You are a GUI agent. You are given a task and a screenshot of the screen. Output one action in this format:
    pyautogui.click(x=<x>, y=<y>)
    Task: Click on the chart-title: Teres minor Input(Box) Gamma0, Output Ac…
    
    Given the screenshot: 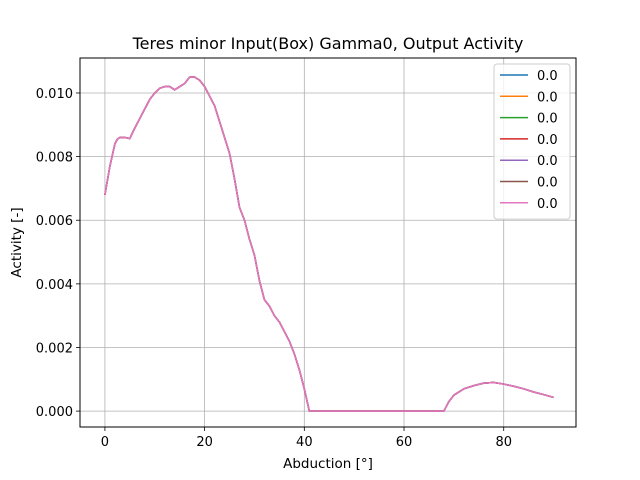 What is the action you would take?
    pyautogui.click(x=328, y=43)
    